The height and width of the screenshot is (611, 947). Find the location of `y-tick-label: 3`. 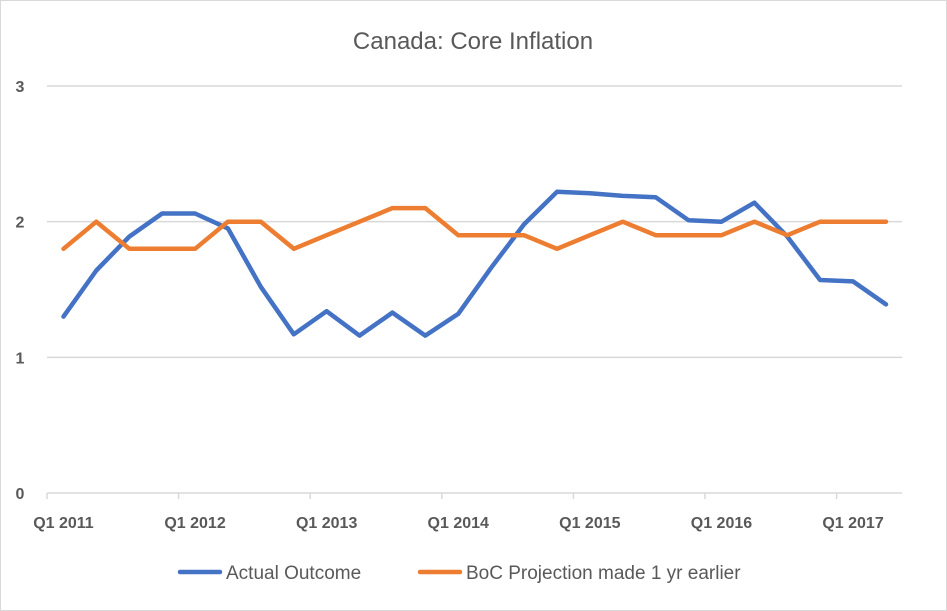

y-tick-label: 3 is located at coordinates (20, 87).